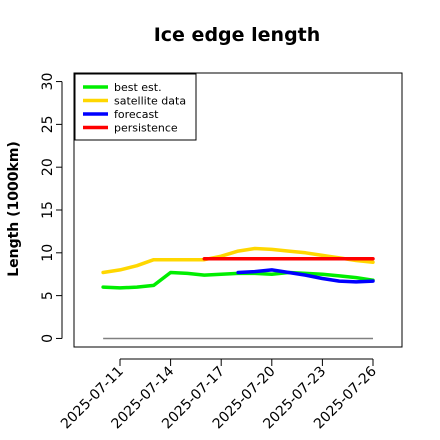 This screenshot has height=440, width=440. Describe the element at coordinates (48, 253) in the screenshot. I see `y-tick-label: 10` at that location.